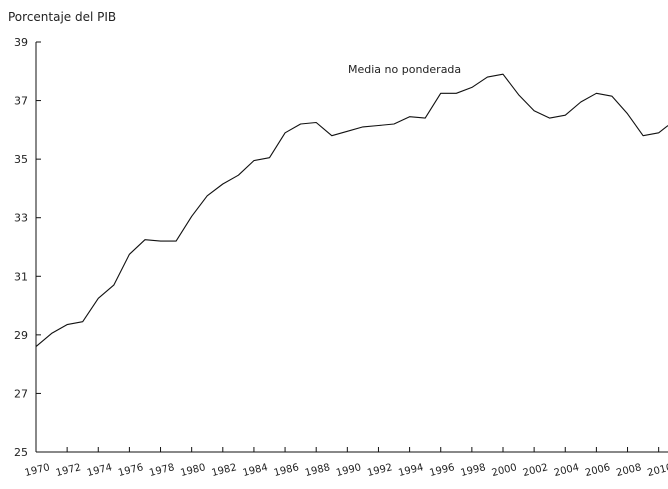 The height and width of the screenshot is (489, 668). Describe the element at coordinates (404, 69) in the screenshot. I see `series-label: Media no ponderada` at that location.